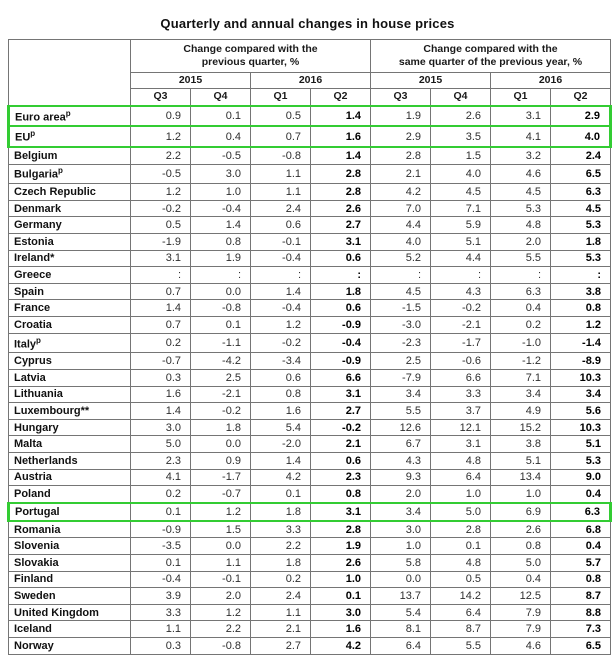 Image resolution: width=615 pixels, height=657 pixels. I want to click on value-cell: 1.2, so click(220, 511).